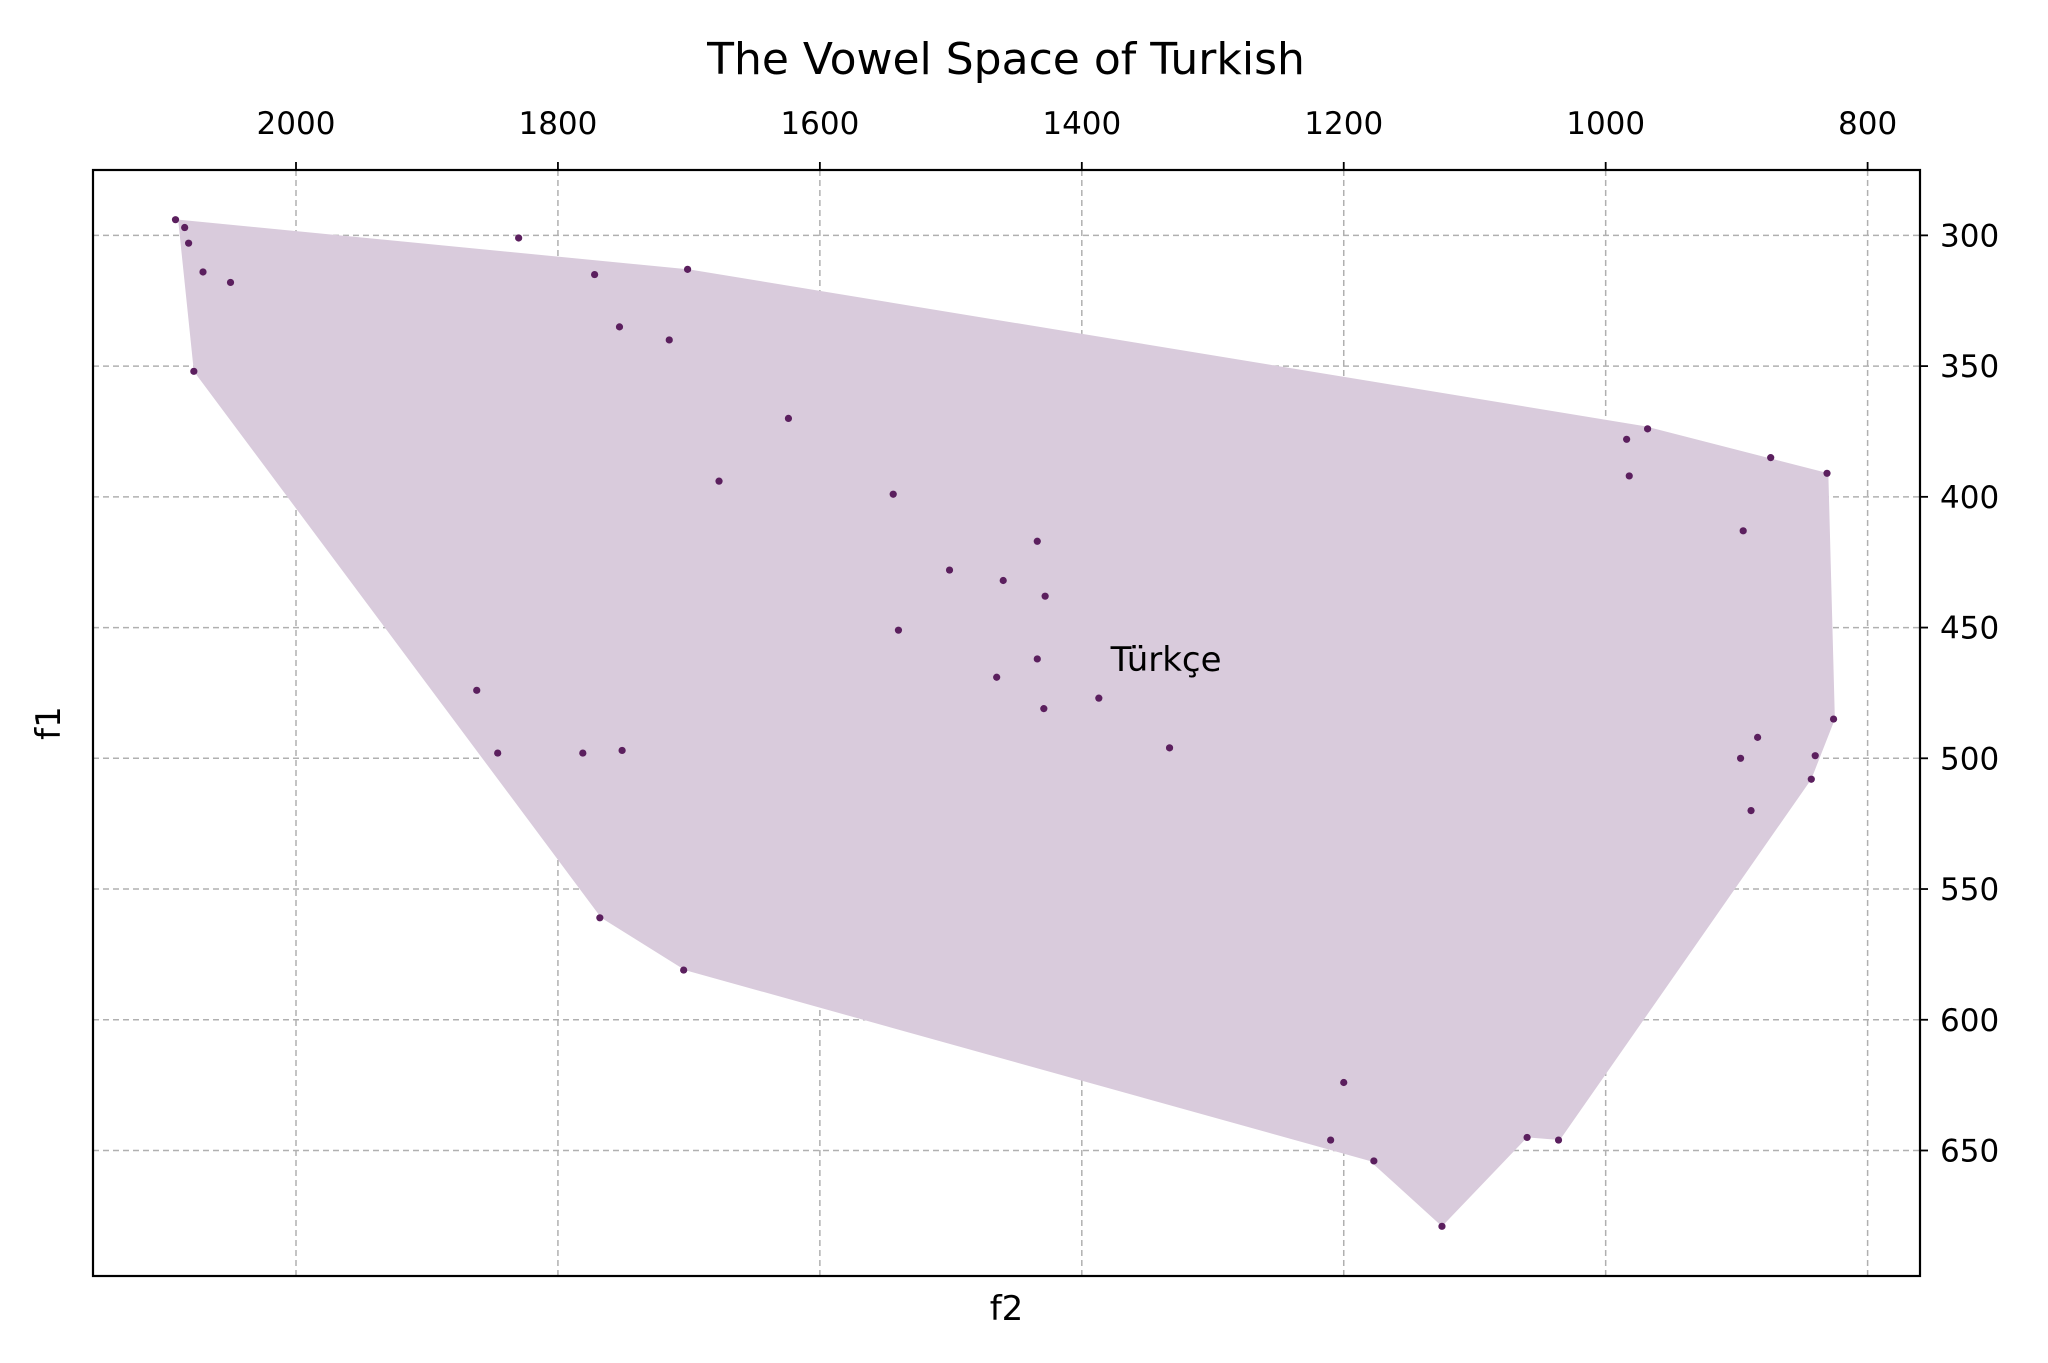 The width and height of the screenshot is (2048, 1363). Describe the element at coordinates (819, 124) in the screenshot. I see `x-tick-label: 1600` at that location.